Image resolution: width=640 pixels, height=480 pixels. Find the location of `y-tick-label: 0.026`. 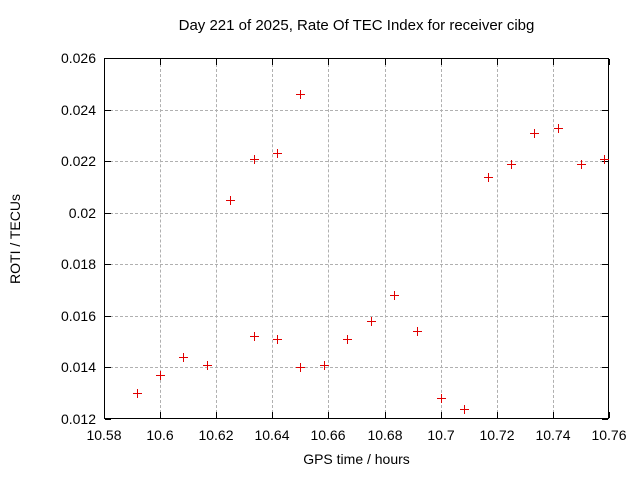

y-tick-label: 0.026 is located at coordinates (78, 58).